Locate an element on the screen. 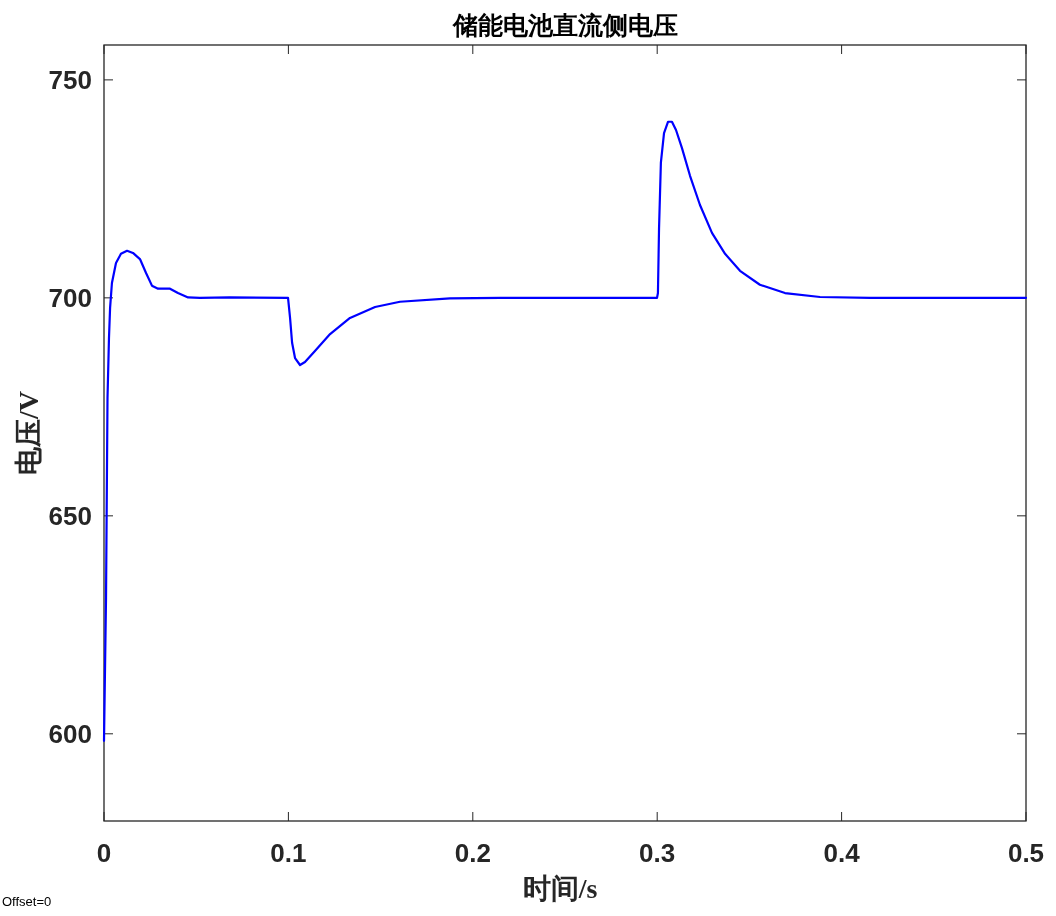 Image resolution: width=1056 pixels, height=916 pixels. y-tick-label: 650 is located at coordinates (70, 515).